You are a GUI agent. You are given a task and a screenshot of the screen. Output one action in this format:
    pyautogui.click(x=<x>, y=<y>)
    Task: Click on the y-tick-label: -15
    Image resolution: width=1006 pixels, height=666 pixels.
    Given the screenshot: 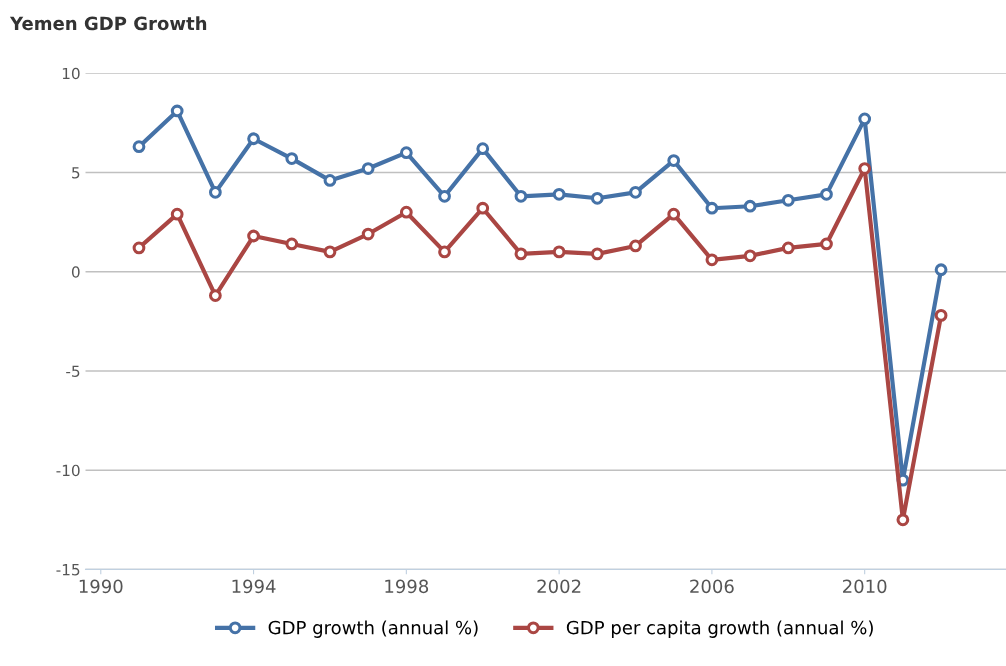 What is the action you would take?
    pyautogui.click(x=68, y=570)
    